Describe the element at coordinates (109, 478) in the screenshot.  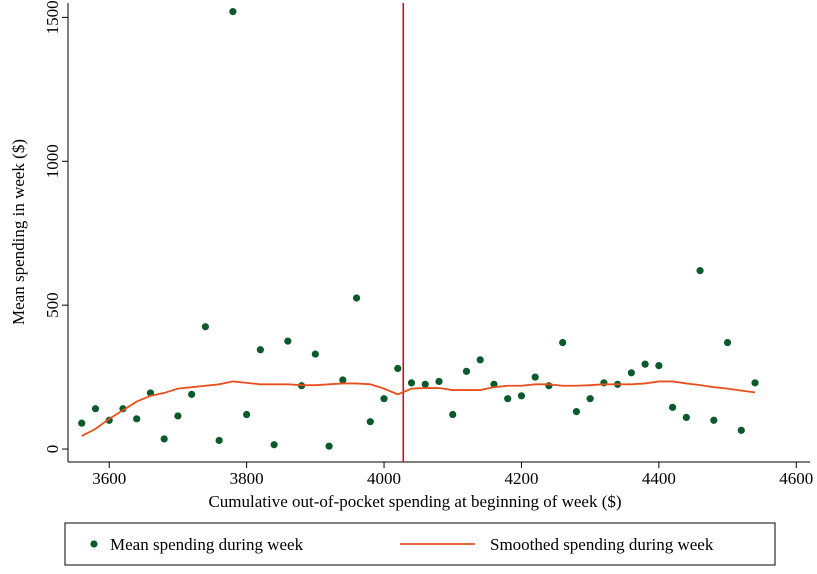
I see `x-tick-label: 3600` at that location.